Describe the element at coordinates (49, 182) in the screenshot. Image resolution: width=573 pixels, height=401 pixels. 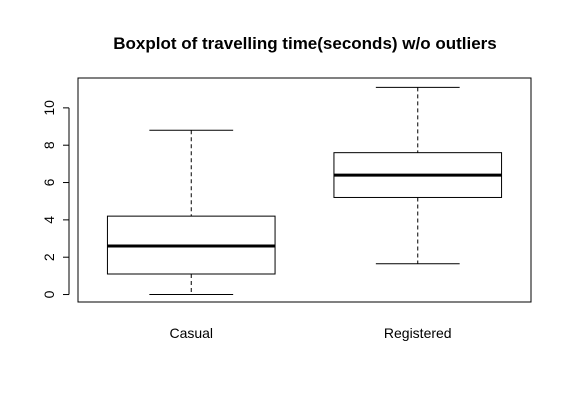
I see `y-tick-label: 6` at that location.